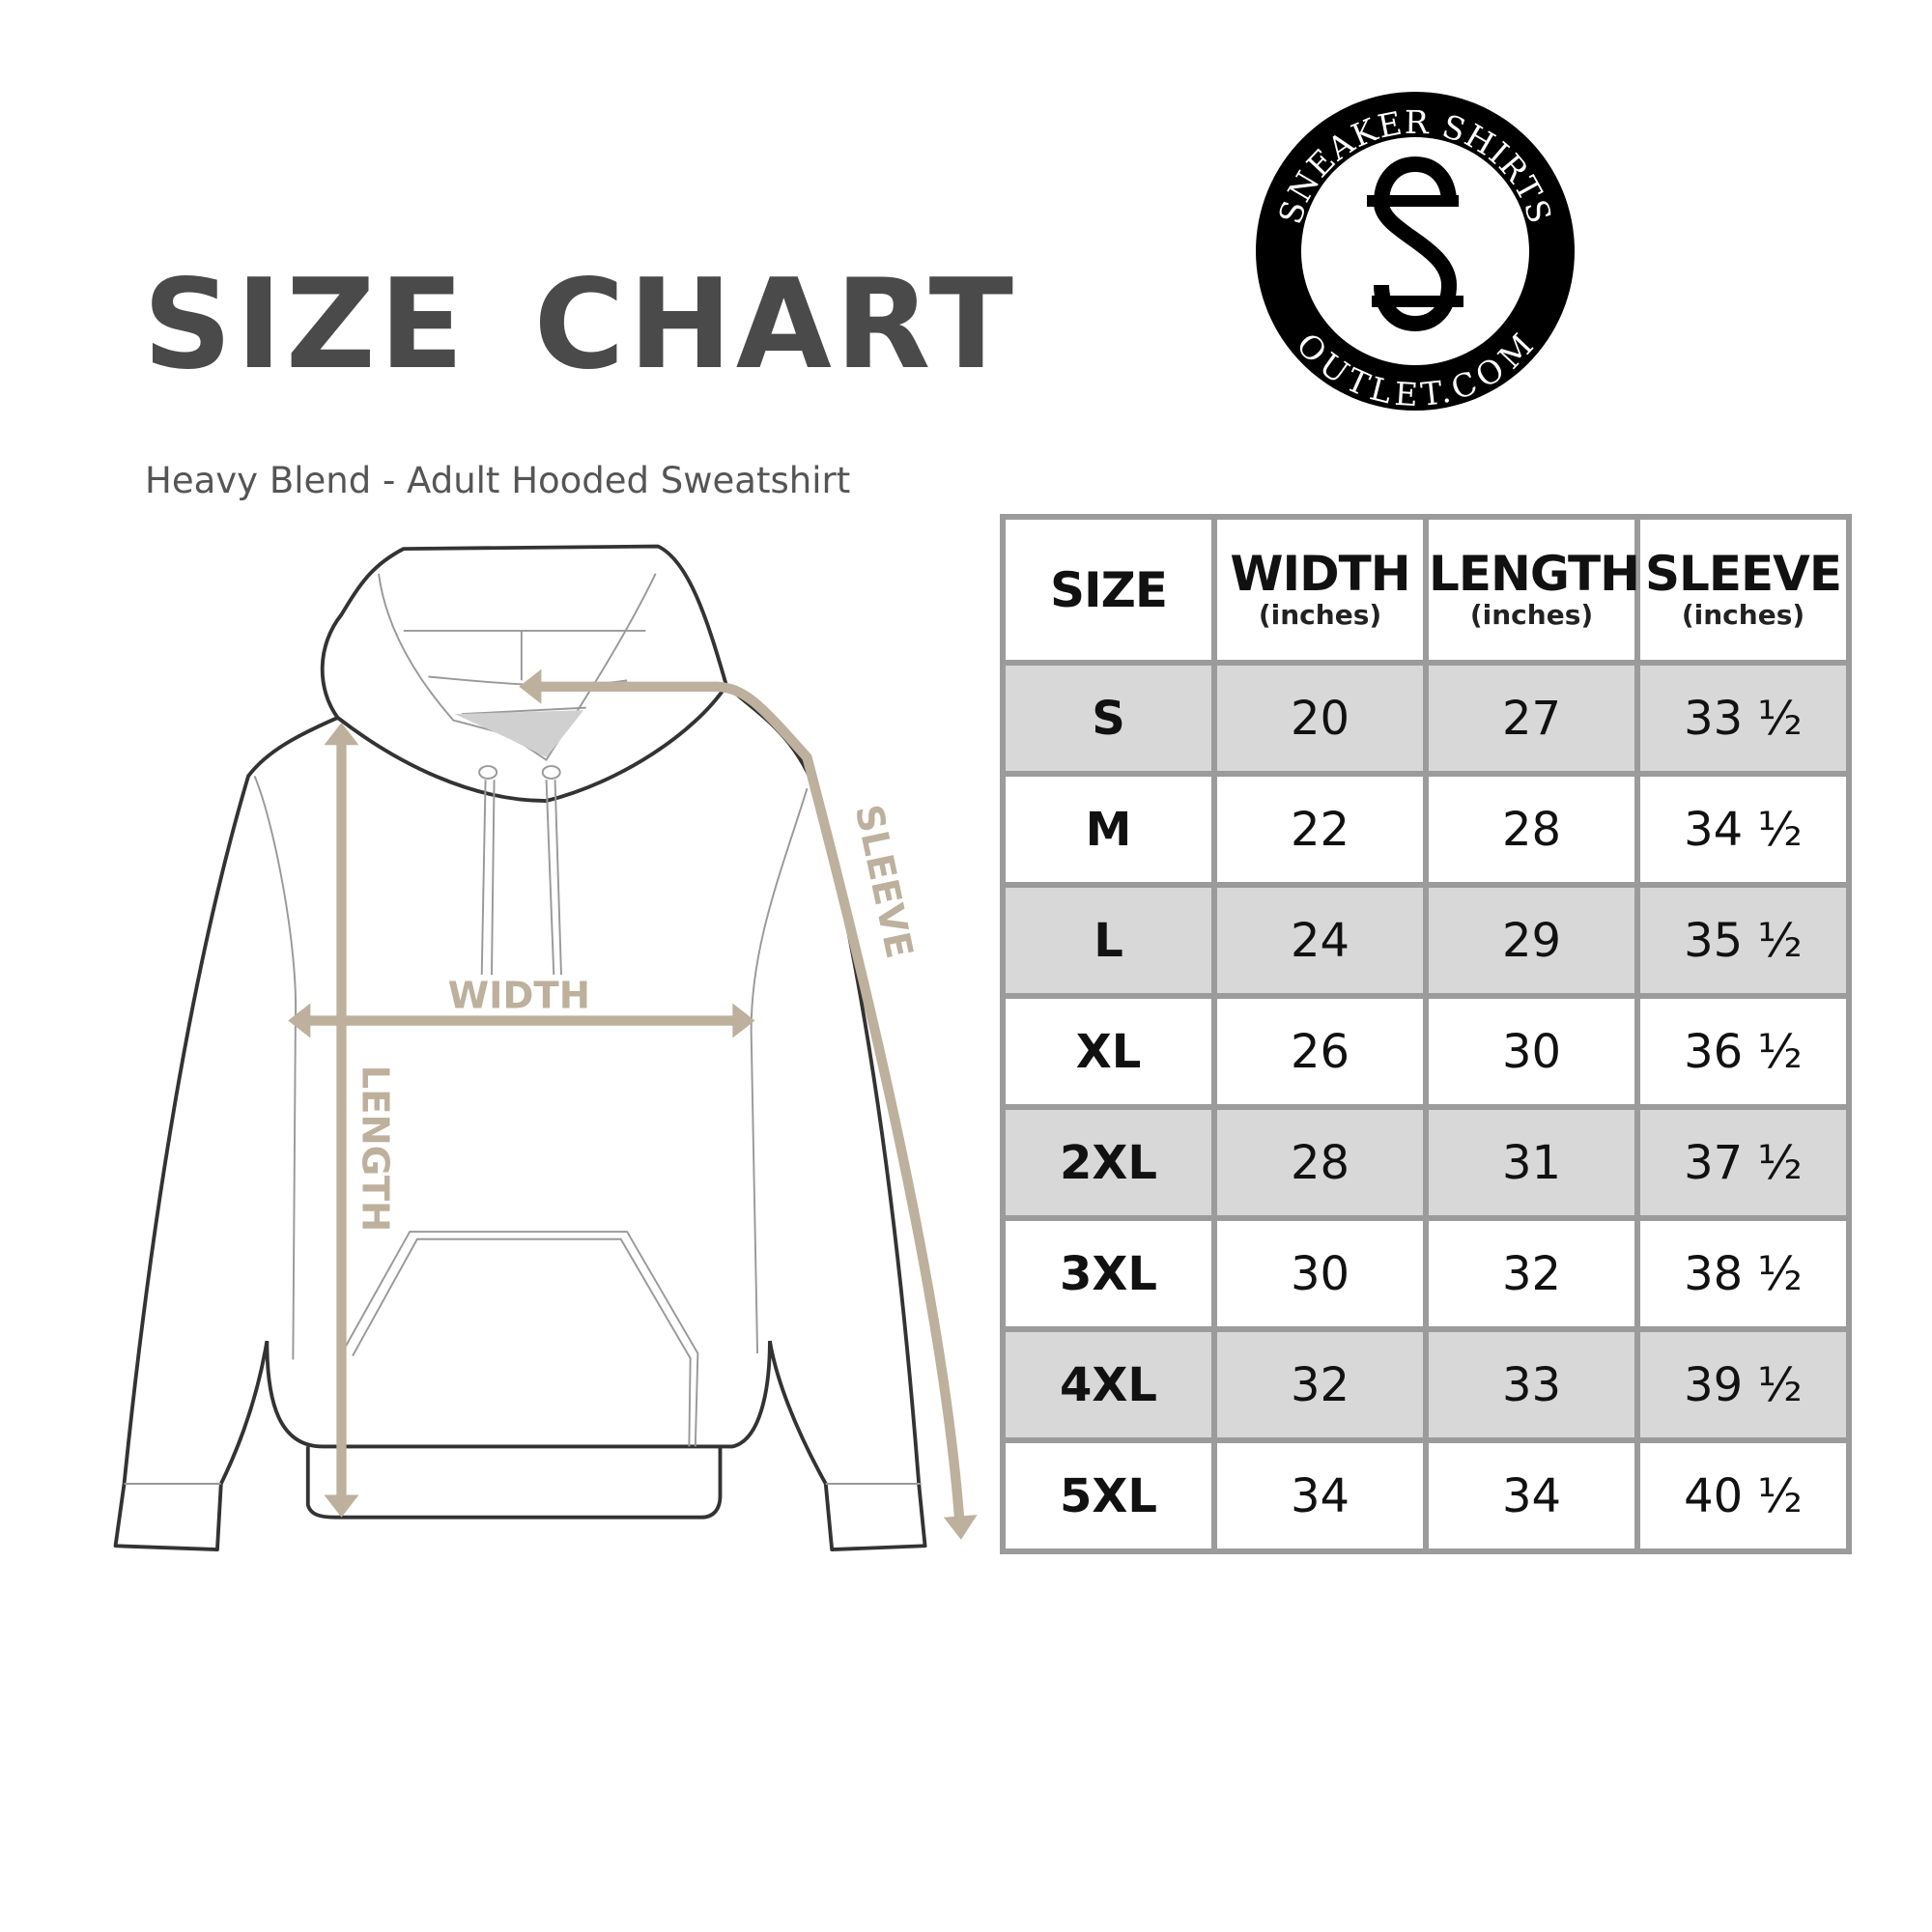  Describe the element at coordinates (1108, 1273) in the screenshot. I see `cell-size: 3XL` at that location.